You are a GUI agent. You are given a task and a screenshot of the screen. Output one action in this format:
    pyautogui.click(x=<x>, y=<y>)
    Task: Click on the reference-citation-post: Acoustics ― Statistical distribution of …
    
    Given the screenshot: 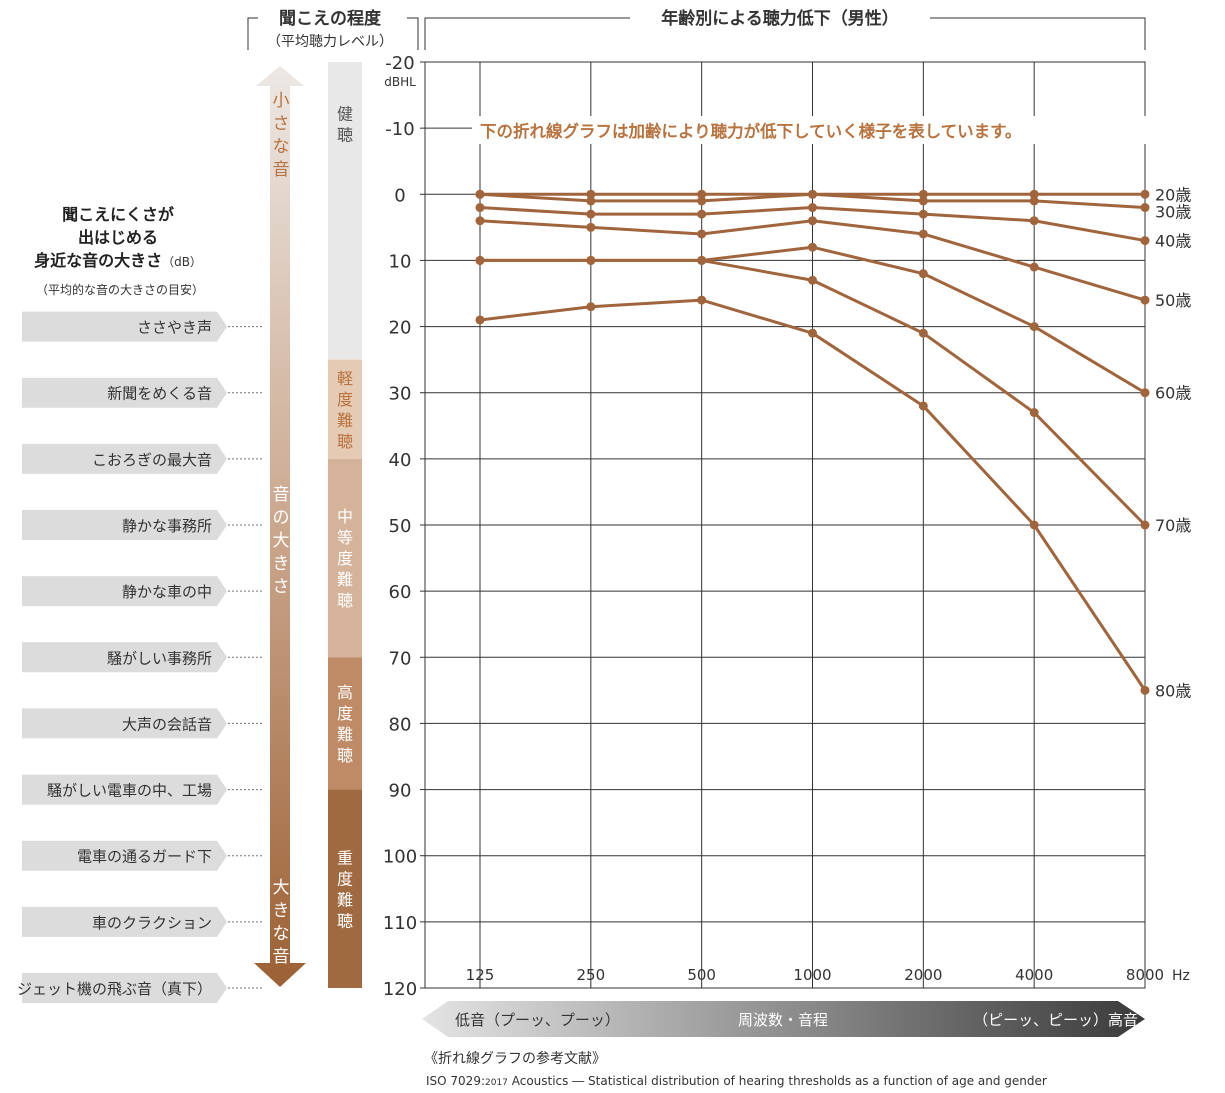 What is the action you would take?
    pyautogui.click(x=777, y=1081)
    